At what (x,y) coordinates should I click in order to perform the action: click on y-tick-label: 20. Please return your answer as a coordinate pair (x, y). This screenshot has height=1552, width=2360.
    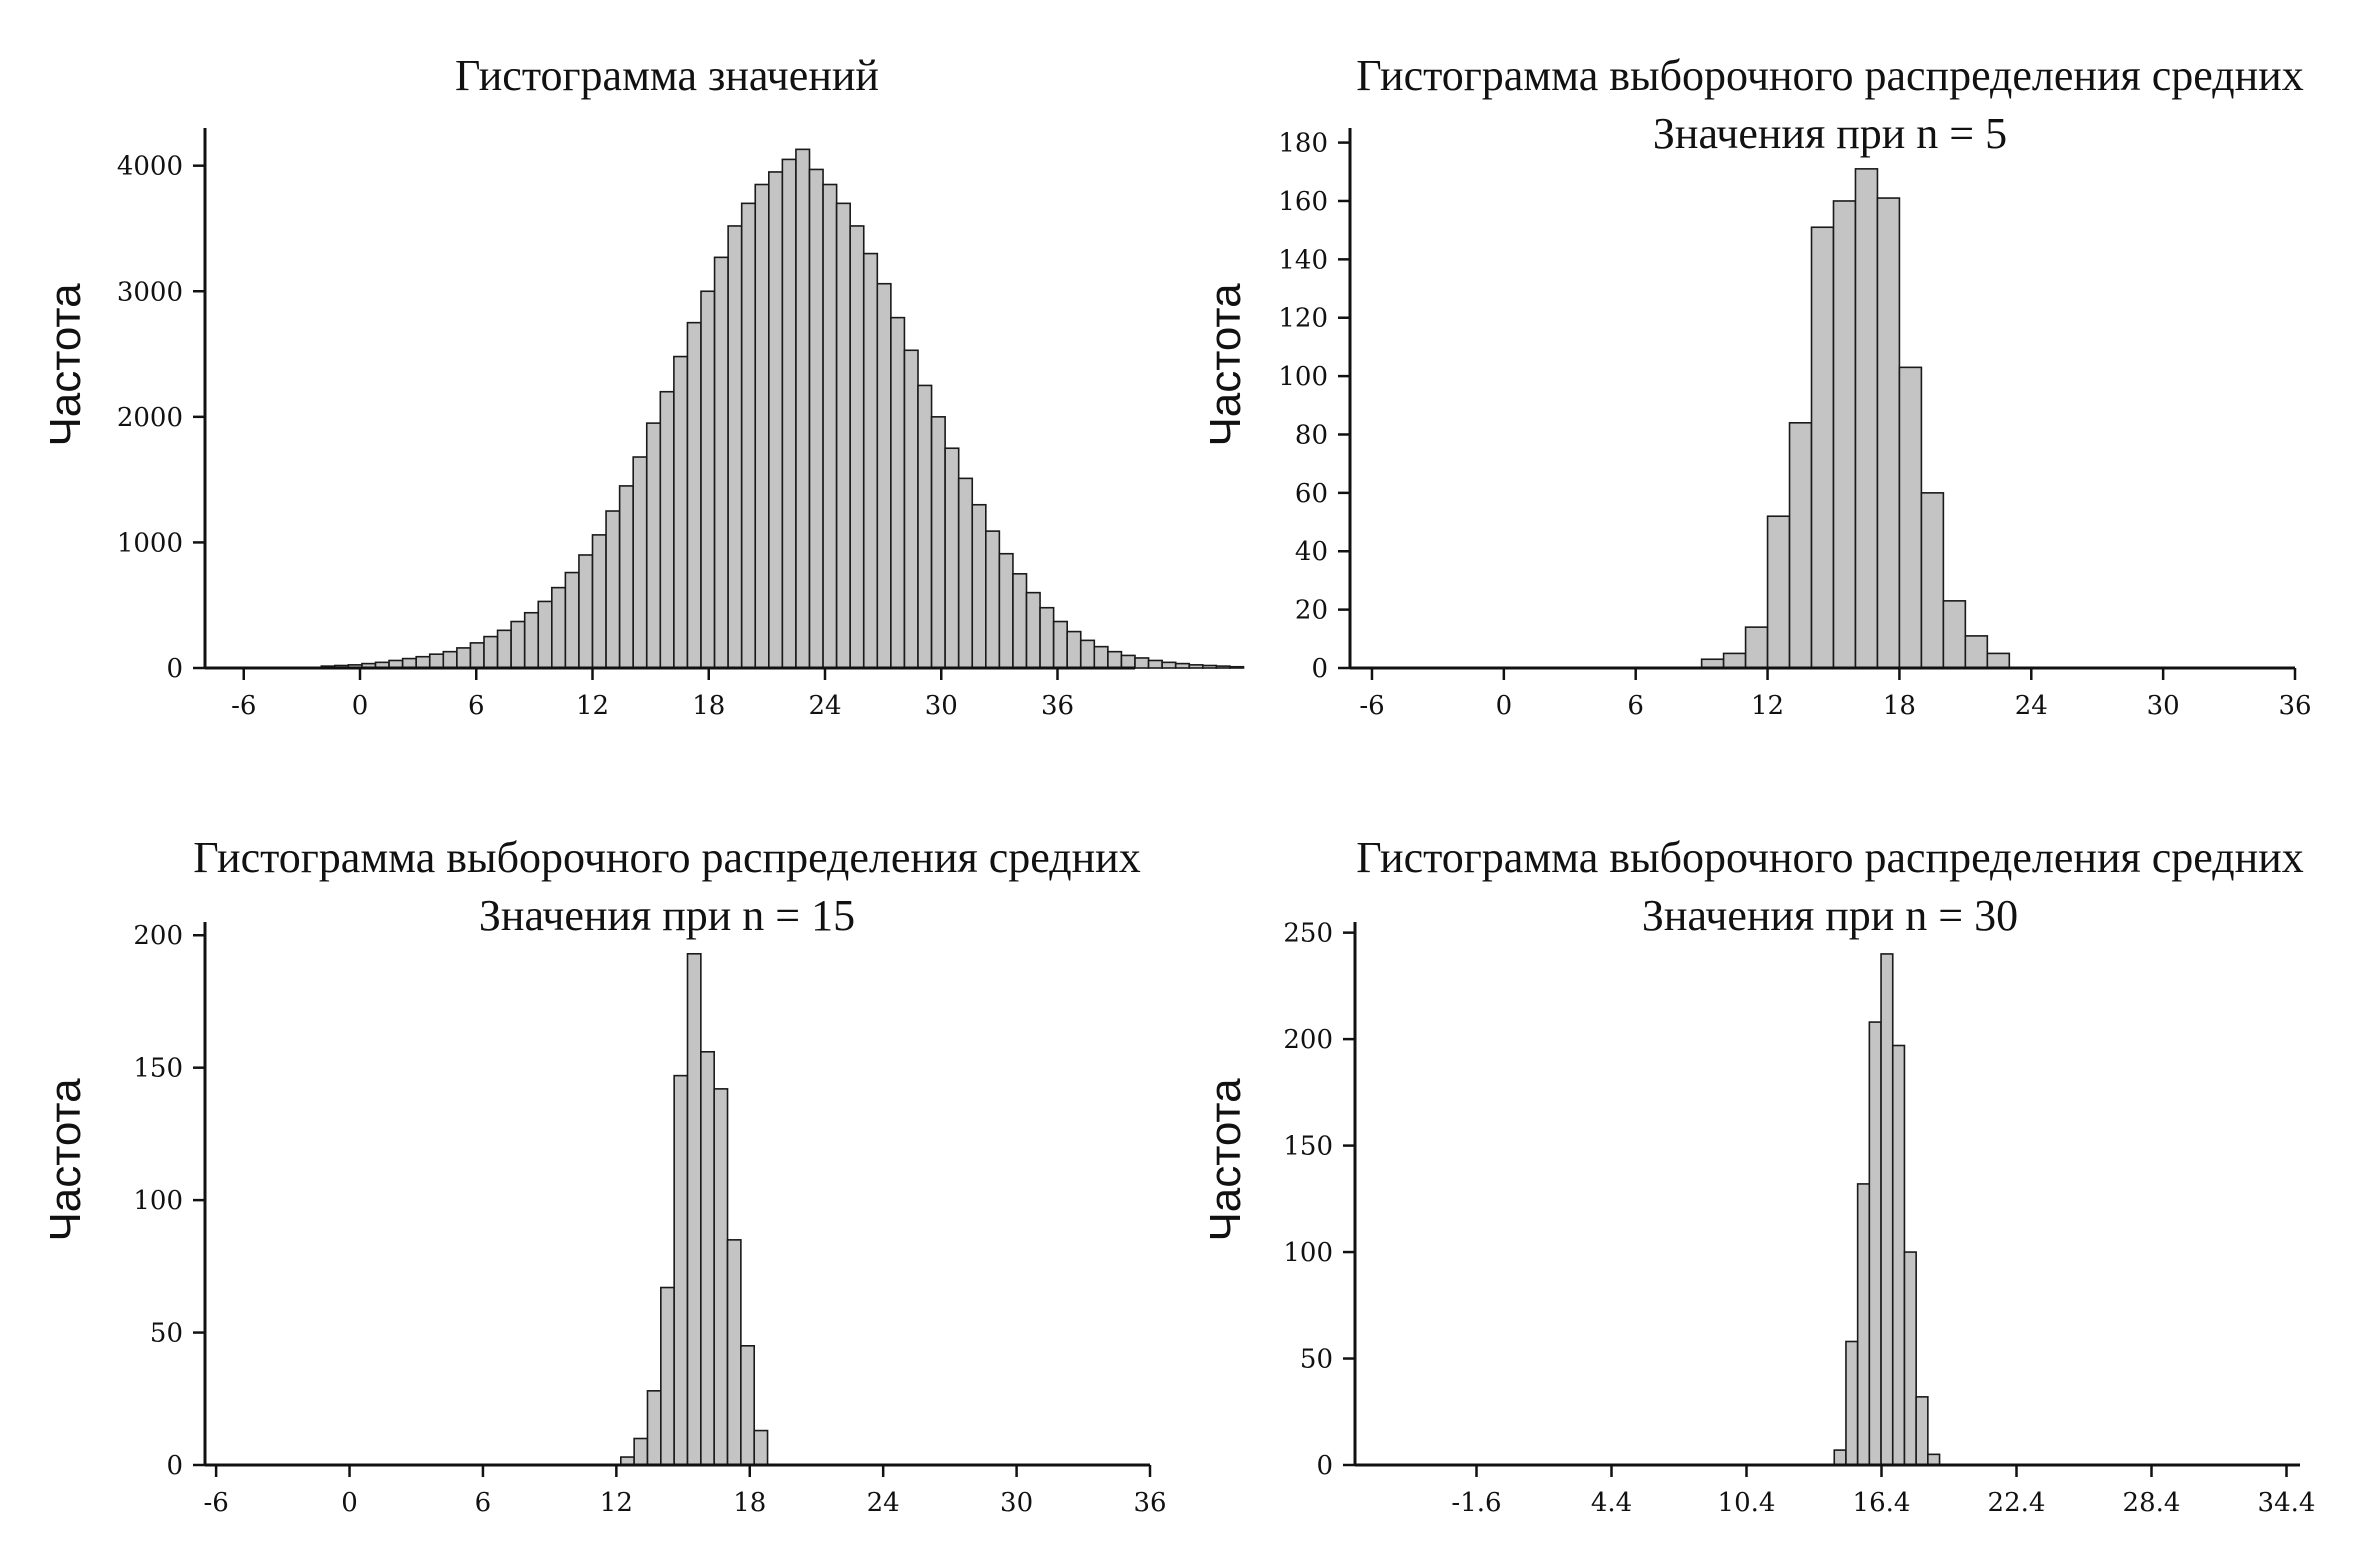
    Looking at the image, I should click on (1311, 611).